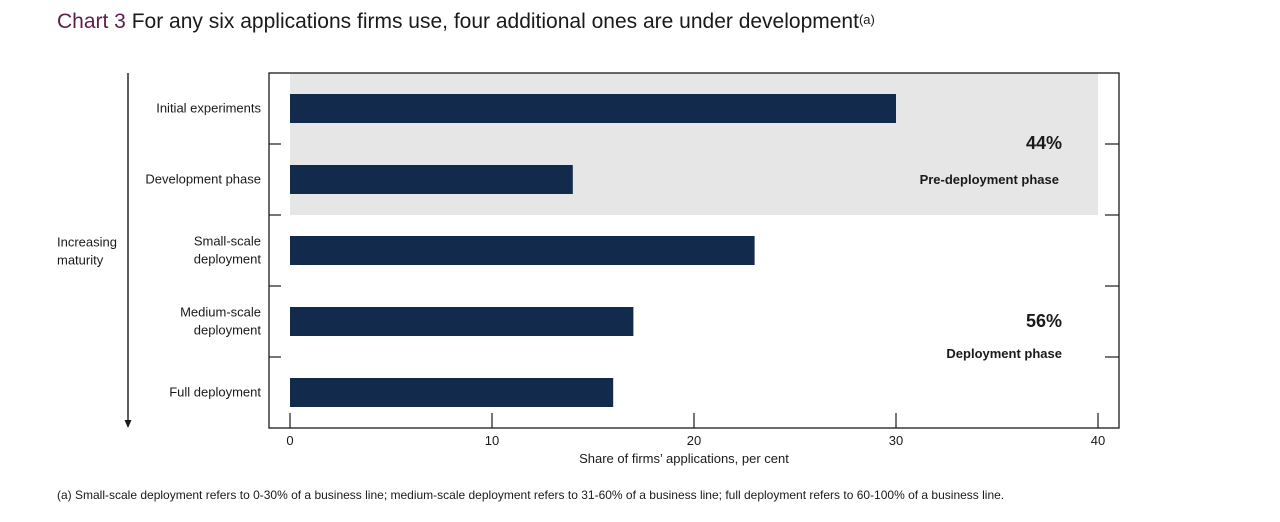  I want to click on category-label: Full deployment, so click(215, 392).